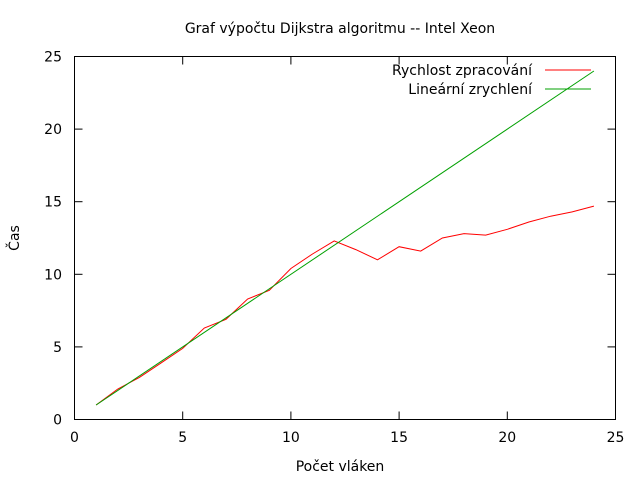  I want to click on x-axis-label: Počet vláken, so click(340, 467).